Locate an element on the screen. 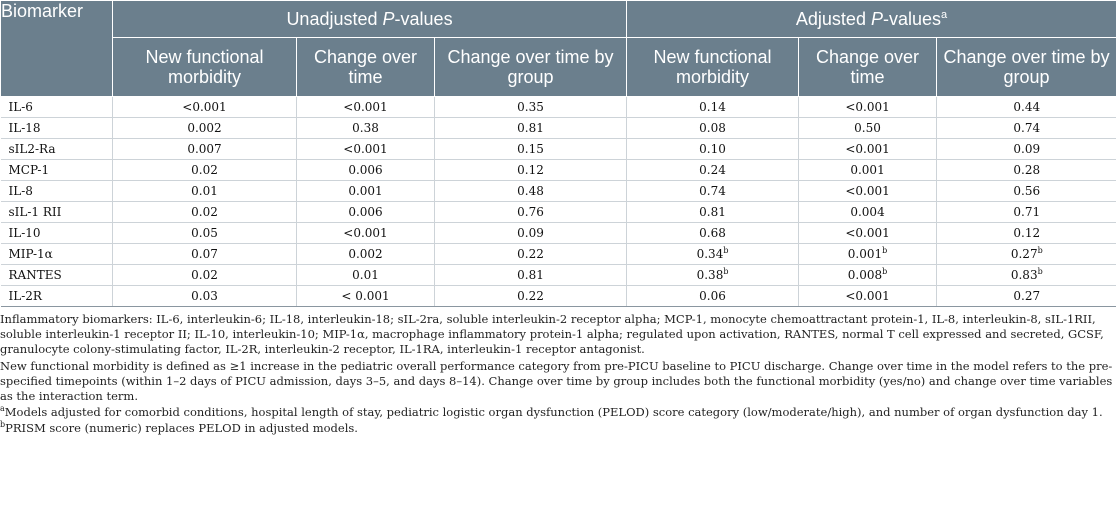  table-row: RANTES 0.02 0.01 0.81 0.38b 0.008b 0.83b is located at coordinates (558, 275).